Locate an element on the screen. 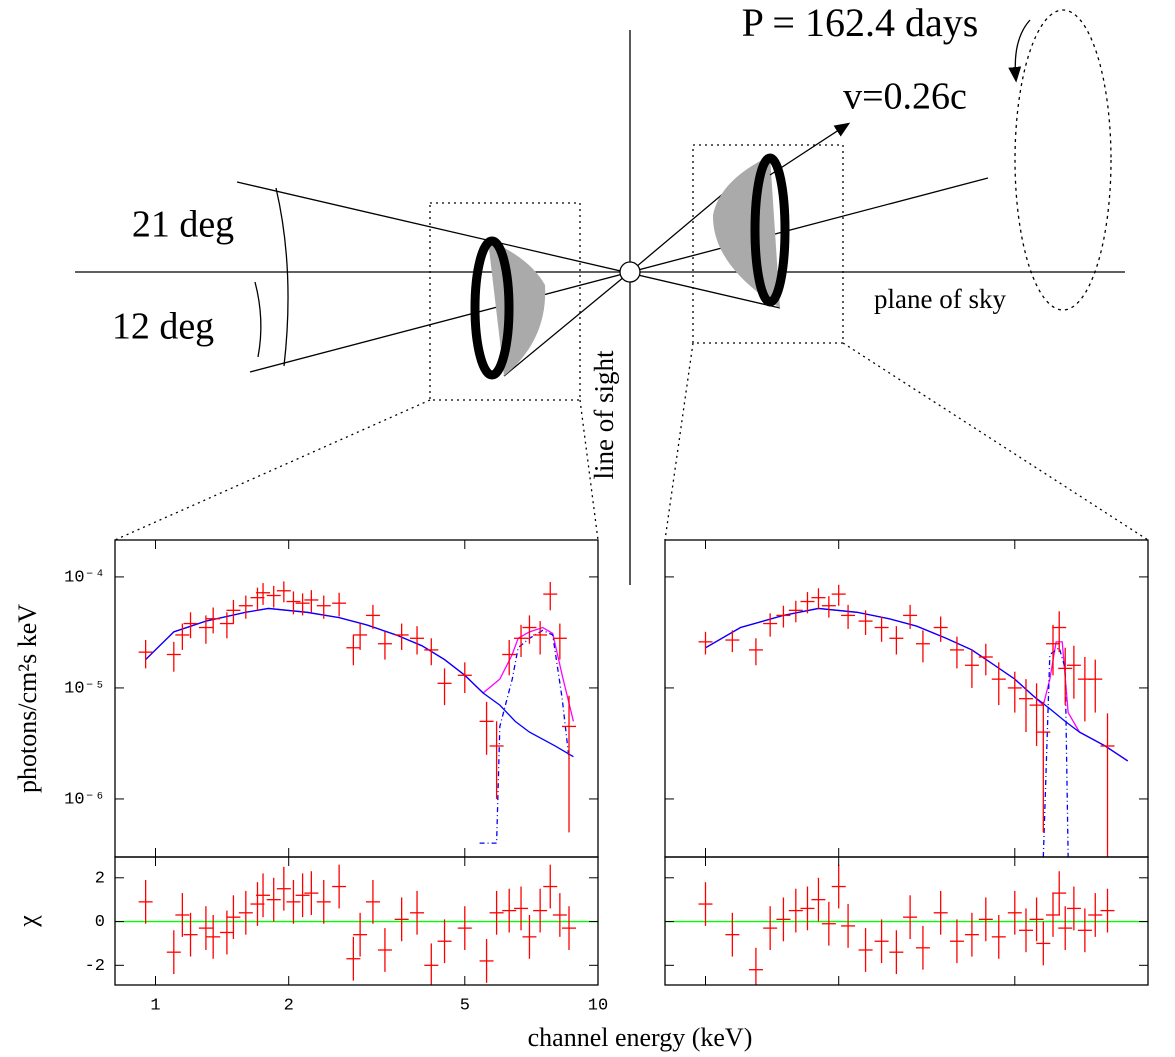  y-tick-label: 2 is located at coordinates (100, 878).